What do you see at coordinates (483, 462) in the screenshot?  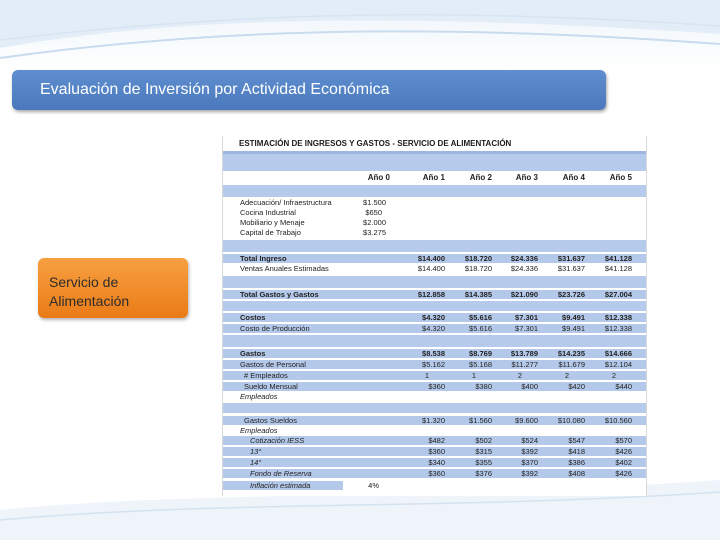 I see `cell-year-2: $355` at bounding box center [483, 462].